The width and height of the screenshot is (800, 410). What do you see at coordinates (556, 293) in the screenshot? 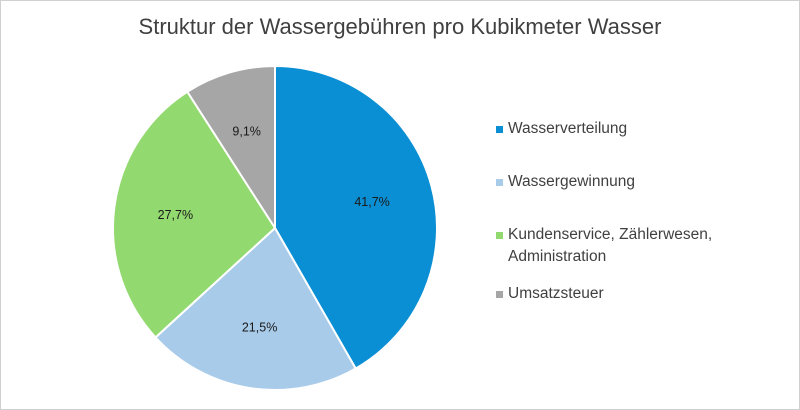
I see `legend-label: Umsatzsteuer` at bounding box center [556, 293].